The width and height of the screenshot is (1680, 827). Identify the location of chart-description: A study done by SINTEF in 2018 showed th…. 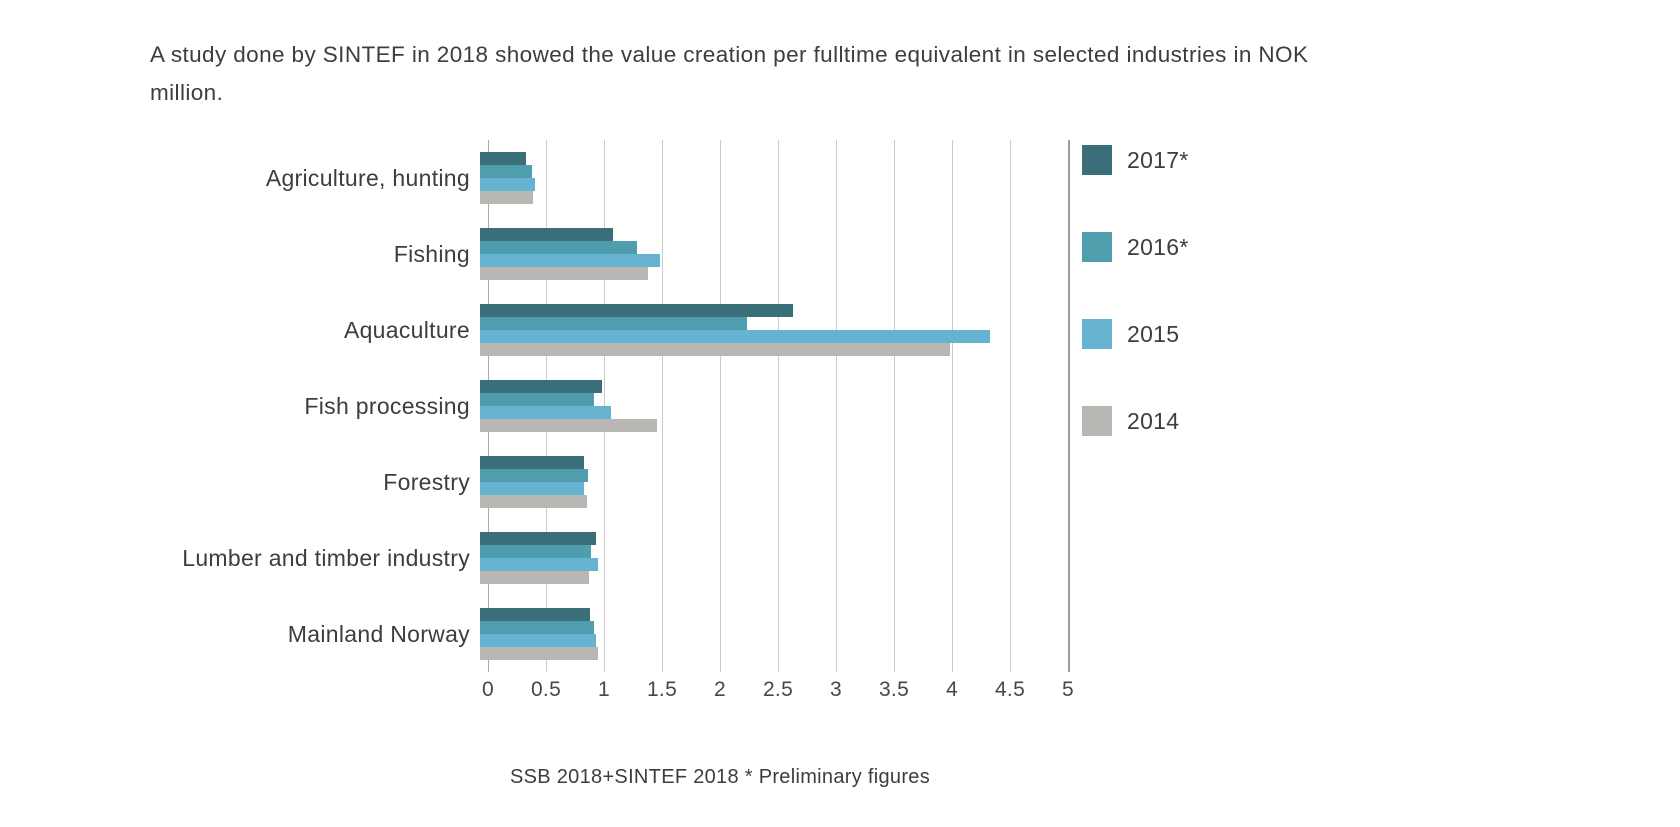
(729, 73).